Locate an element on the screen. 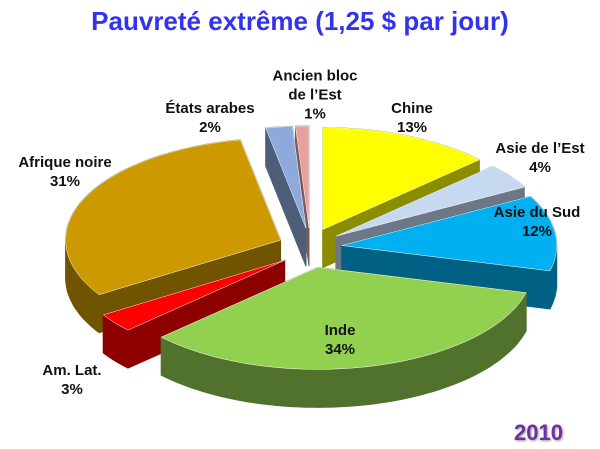 The width and height of the screenshot is (600, 449). category-name: Asie de l’Est is located at coordinates (540, 148).